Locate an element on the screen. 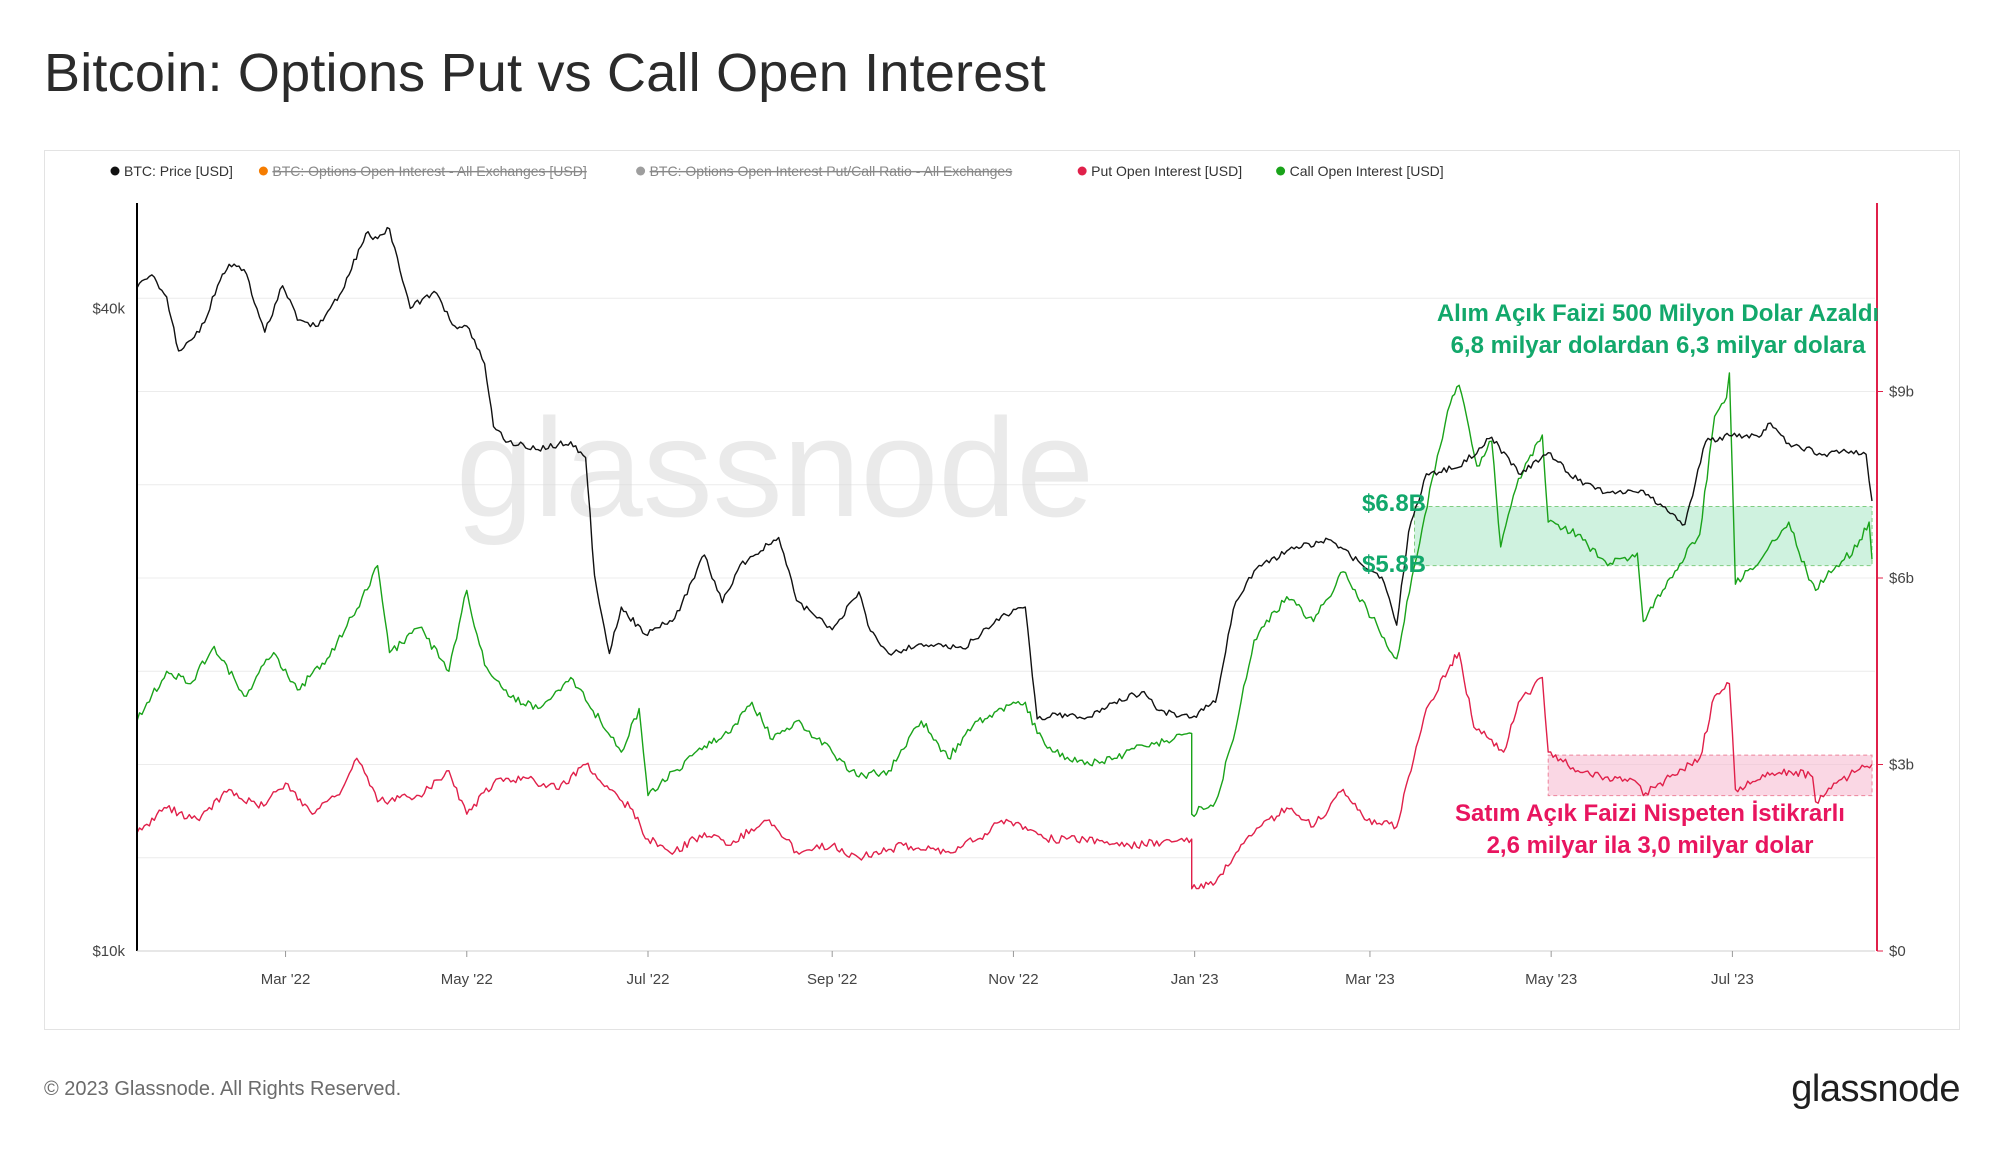 The width and height of the screenshot is (2000, 1152). legend-item-0: BTC: Price [USD] is located at coordinates (171, 171).